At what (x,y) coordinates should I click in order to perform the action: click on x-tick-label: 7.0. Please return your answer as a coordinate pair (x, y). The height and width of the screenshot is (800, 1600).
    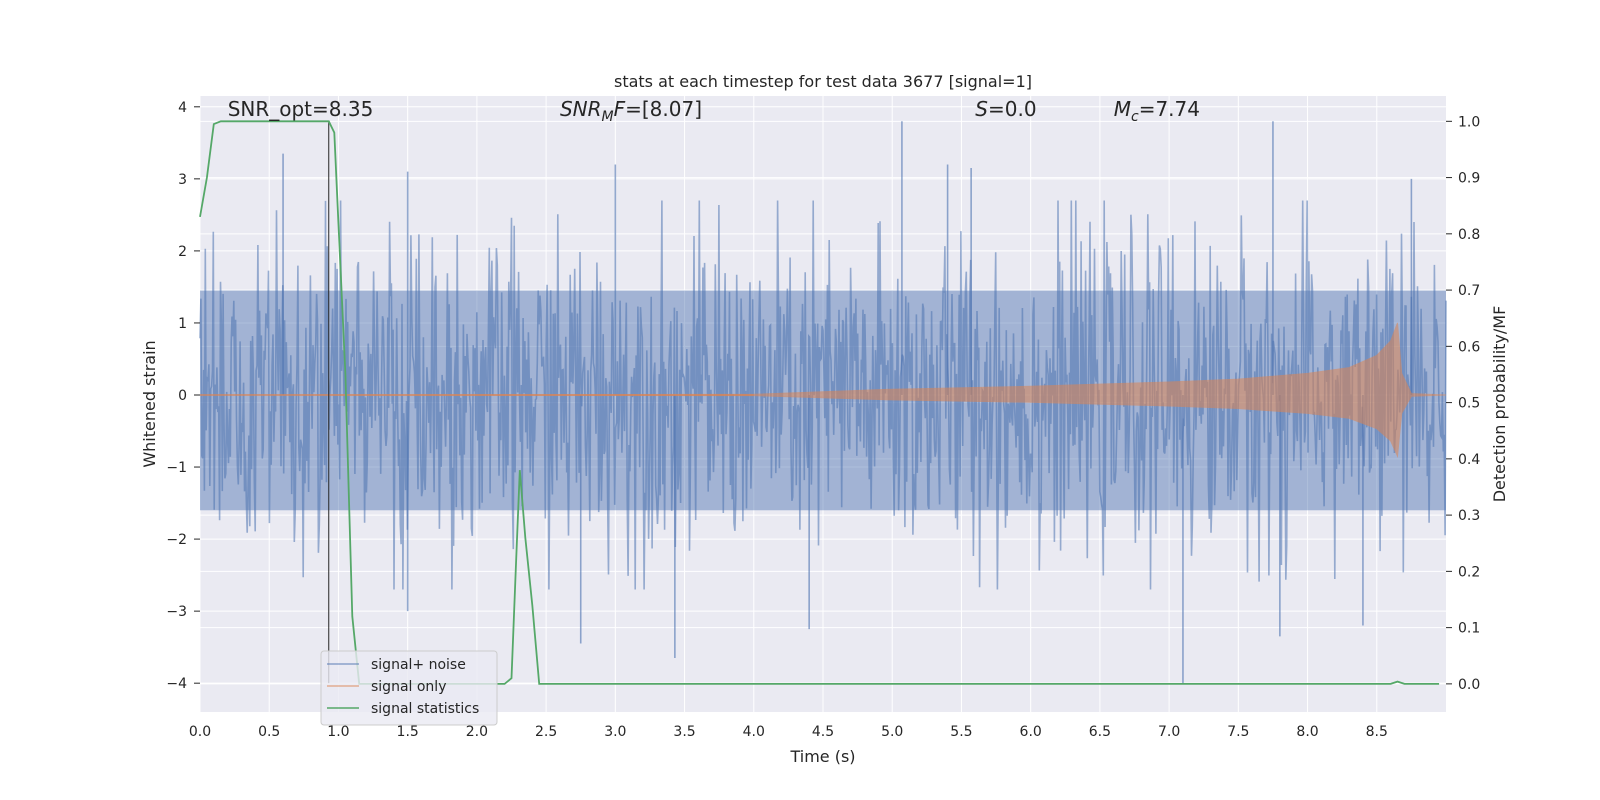
    Looking at the image, I should click on (1169, 732).